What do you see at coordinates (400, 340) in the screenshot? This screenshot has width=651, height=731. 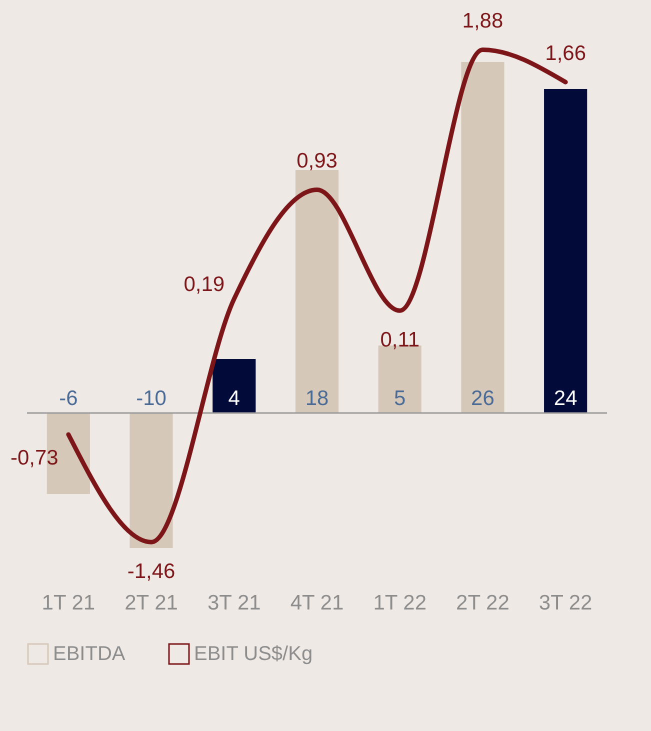 I see `data-label: 0,11` at bounding box center [400, 340].